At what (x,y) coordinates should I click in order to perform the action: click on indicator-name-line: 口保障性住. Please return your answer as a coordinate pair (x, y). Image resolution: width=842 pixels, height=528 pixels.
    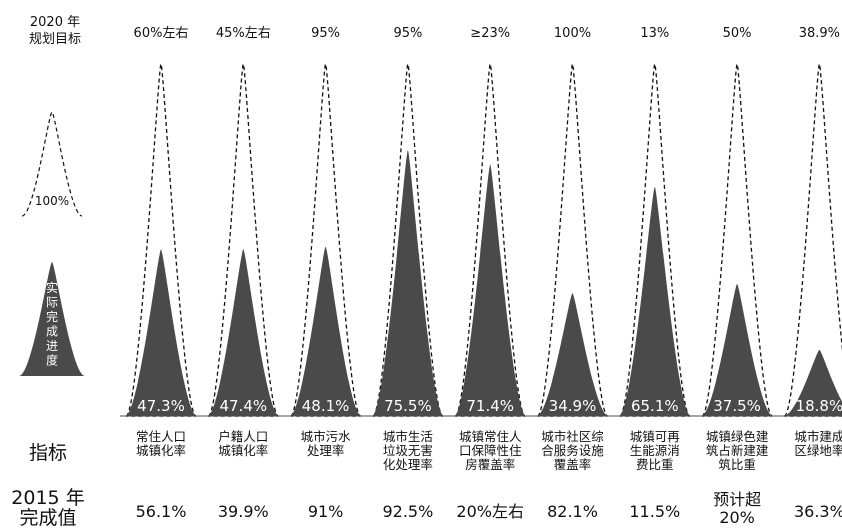
    Looking at the image, I should click on (490, 450).